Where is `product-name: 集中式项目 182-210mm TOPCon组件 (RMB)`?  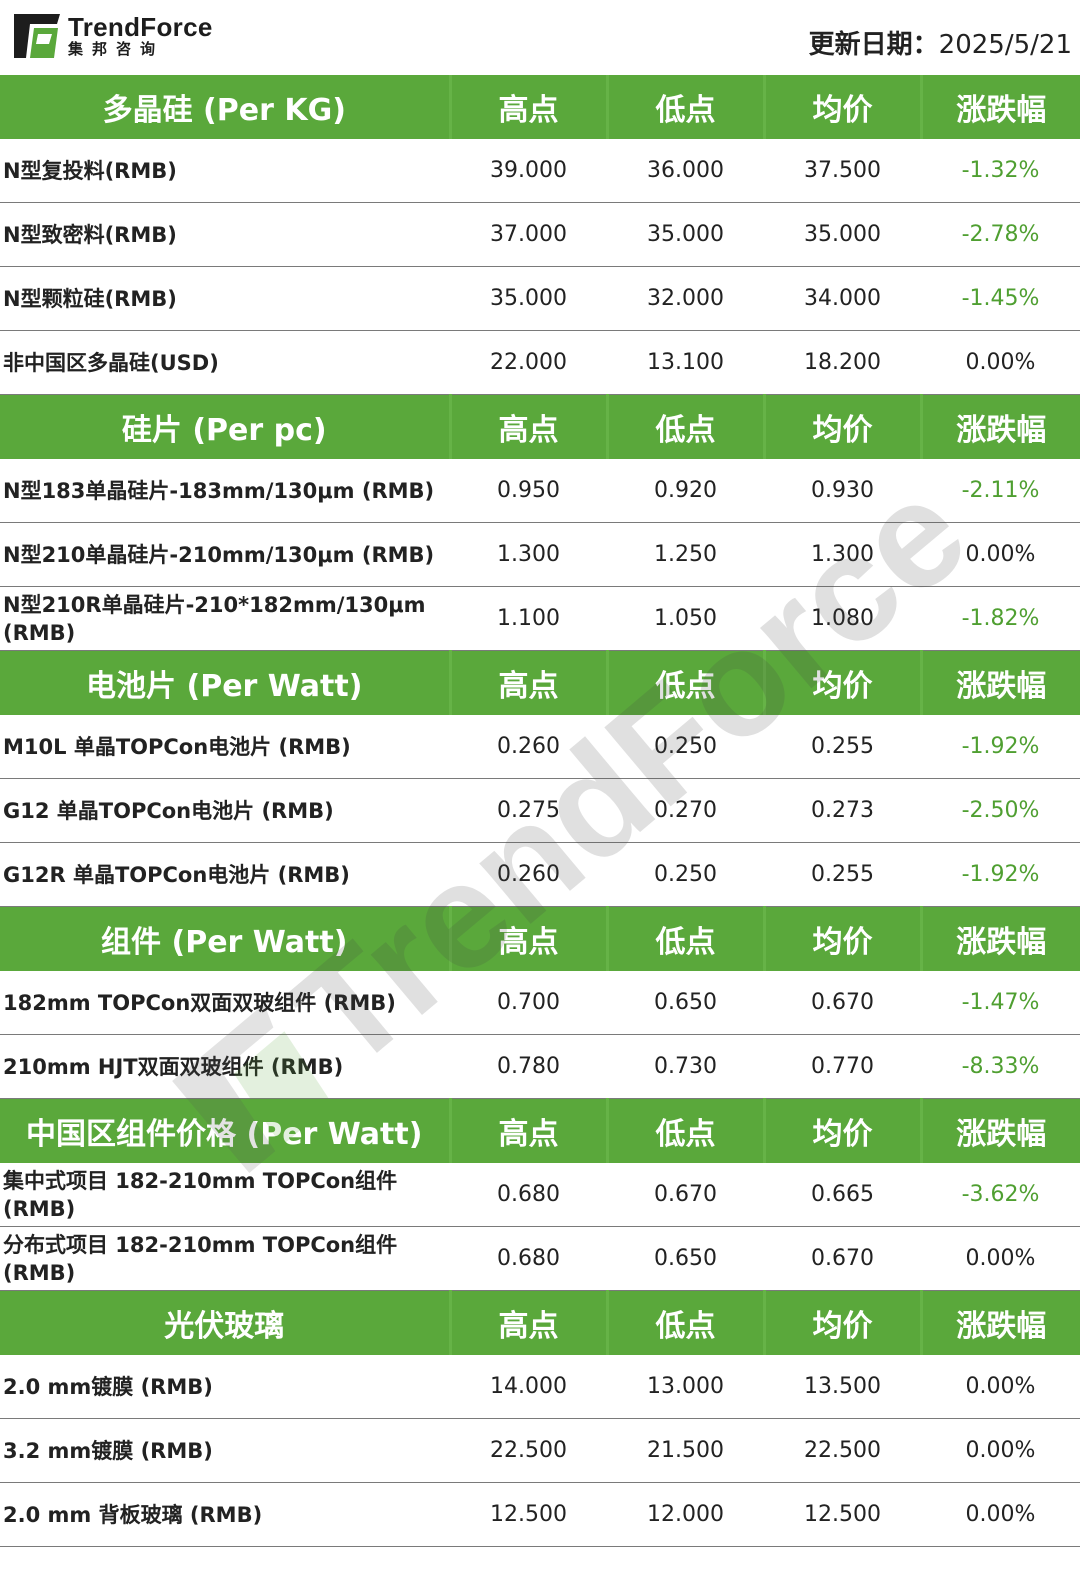 product-name: 集中式项目 182-210mm TOPCon组件 (RMB) is located at coordinates (225, 1195).